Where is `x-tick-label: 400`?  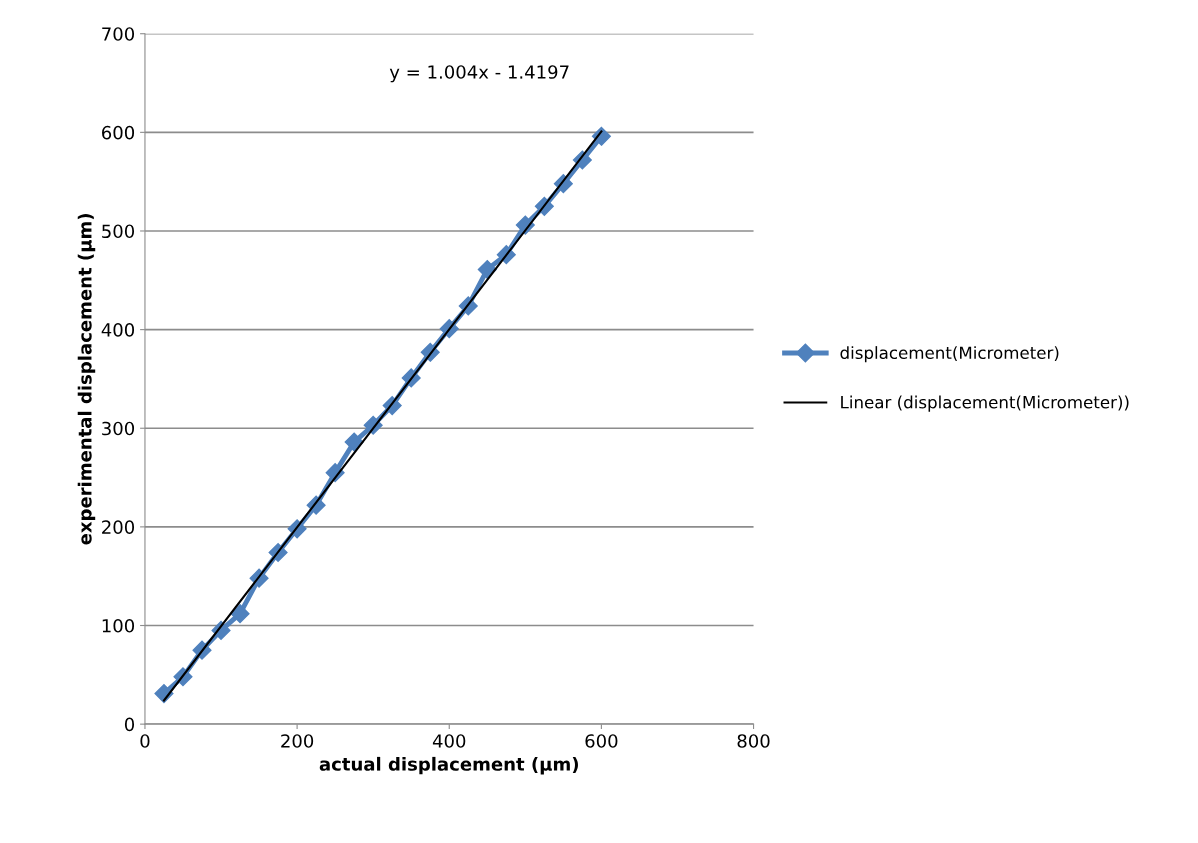 x-tick-label: 400 is located at coordinates (449, 741).